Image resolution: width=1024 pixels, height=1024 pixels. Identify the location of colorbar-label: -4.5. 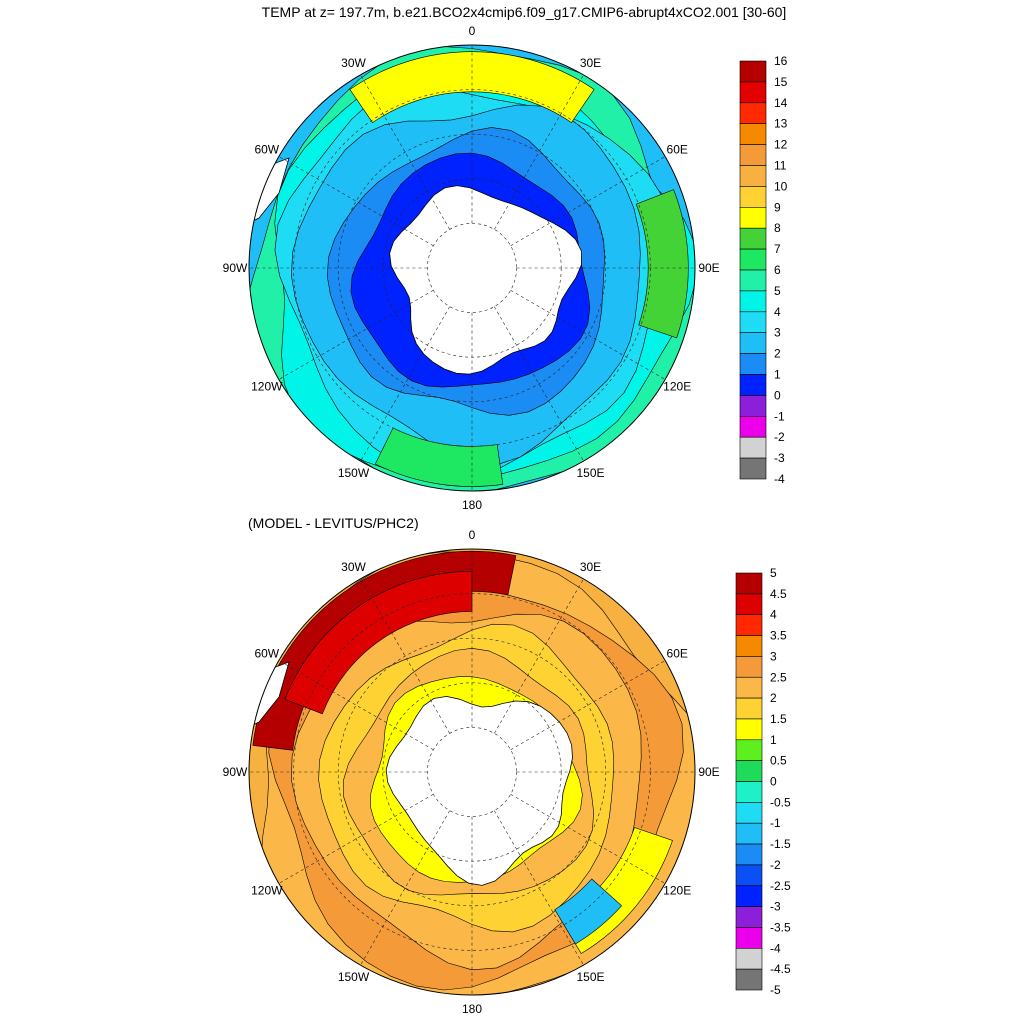
(780, 969).